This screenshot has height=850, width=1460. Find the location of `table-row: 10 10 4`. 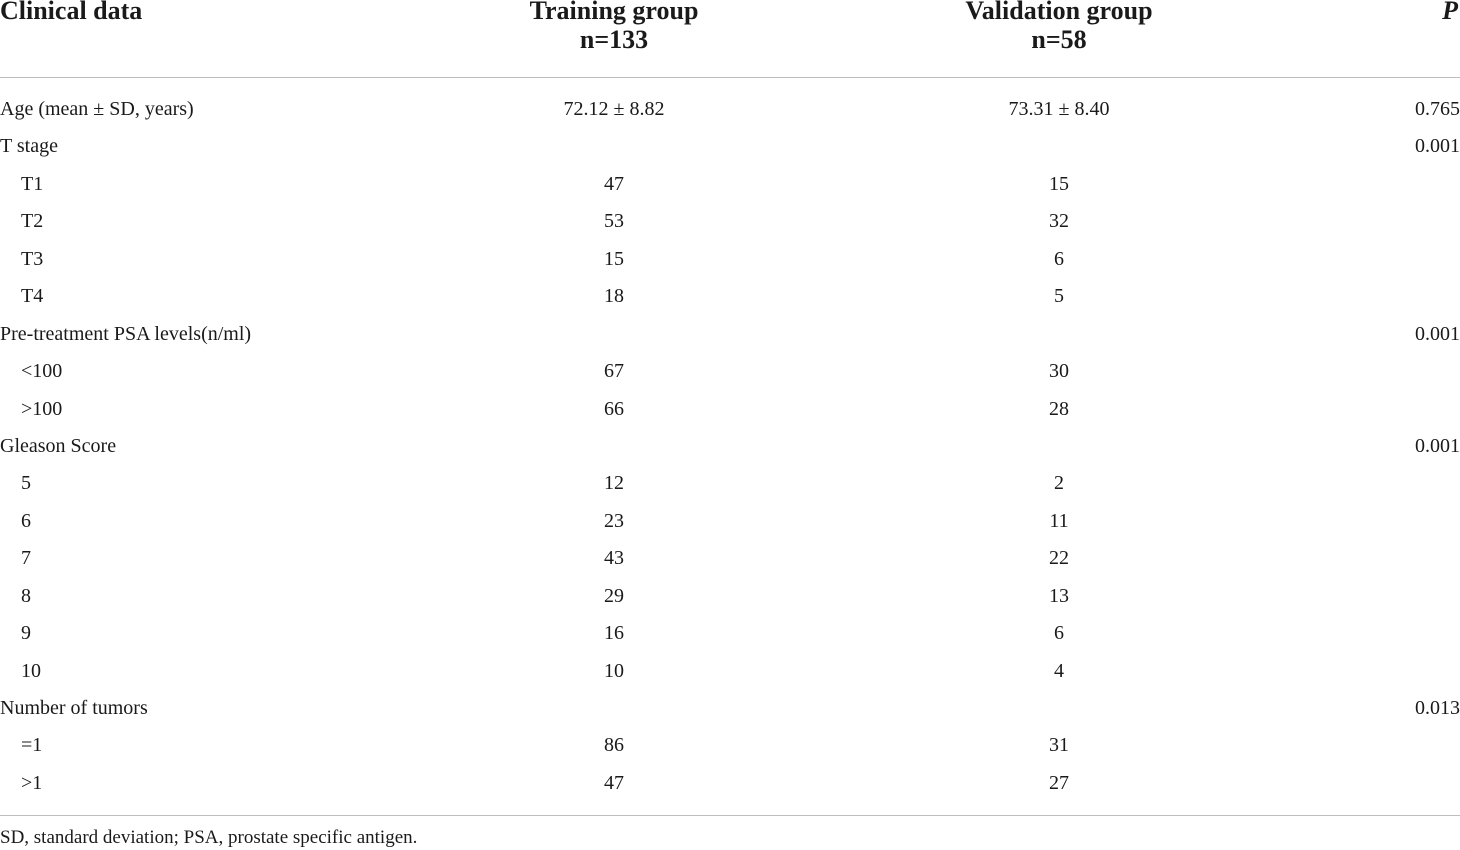

table-row: 10 10 4 is located at coordinates (730, 673).